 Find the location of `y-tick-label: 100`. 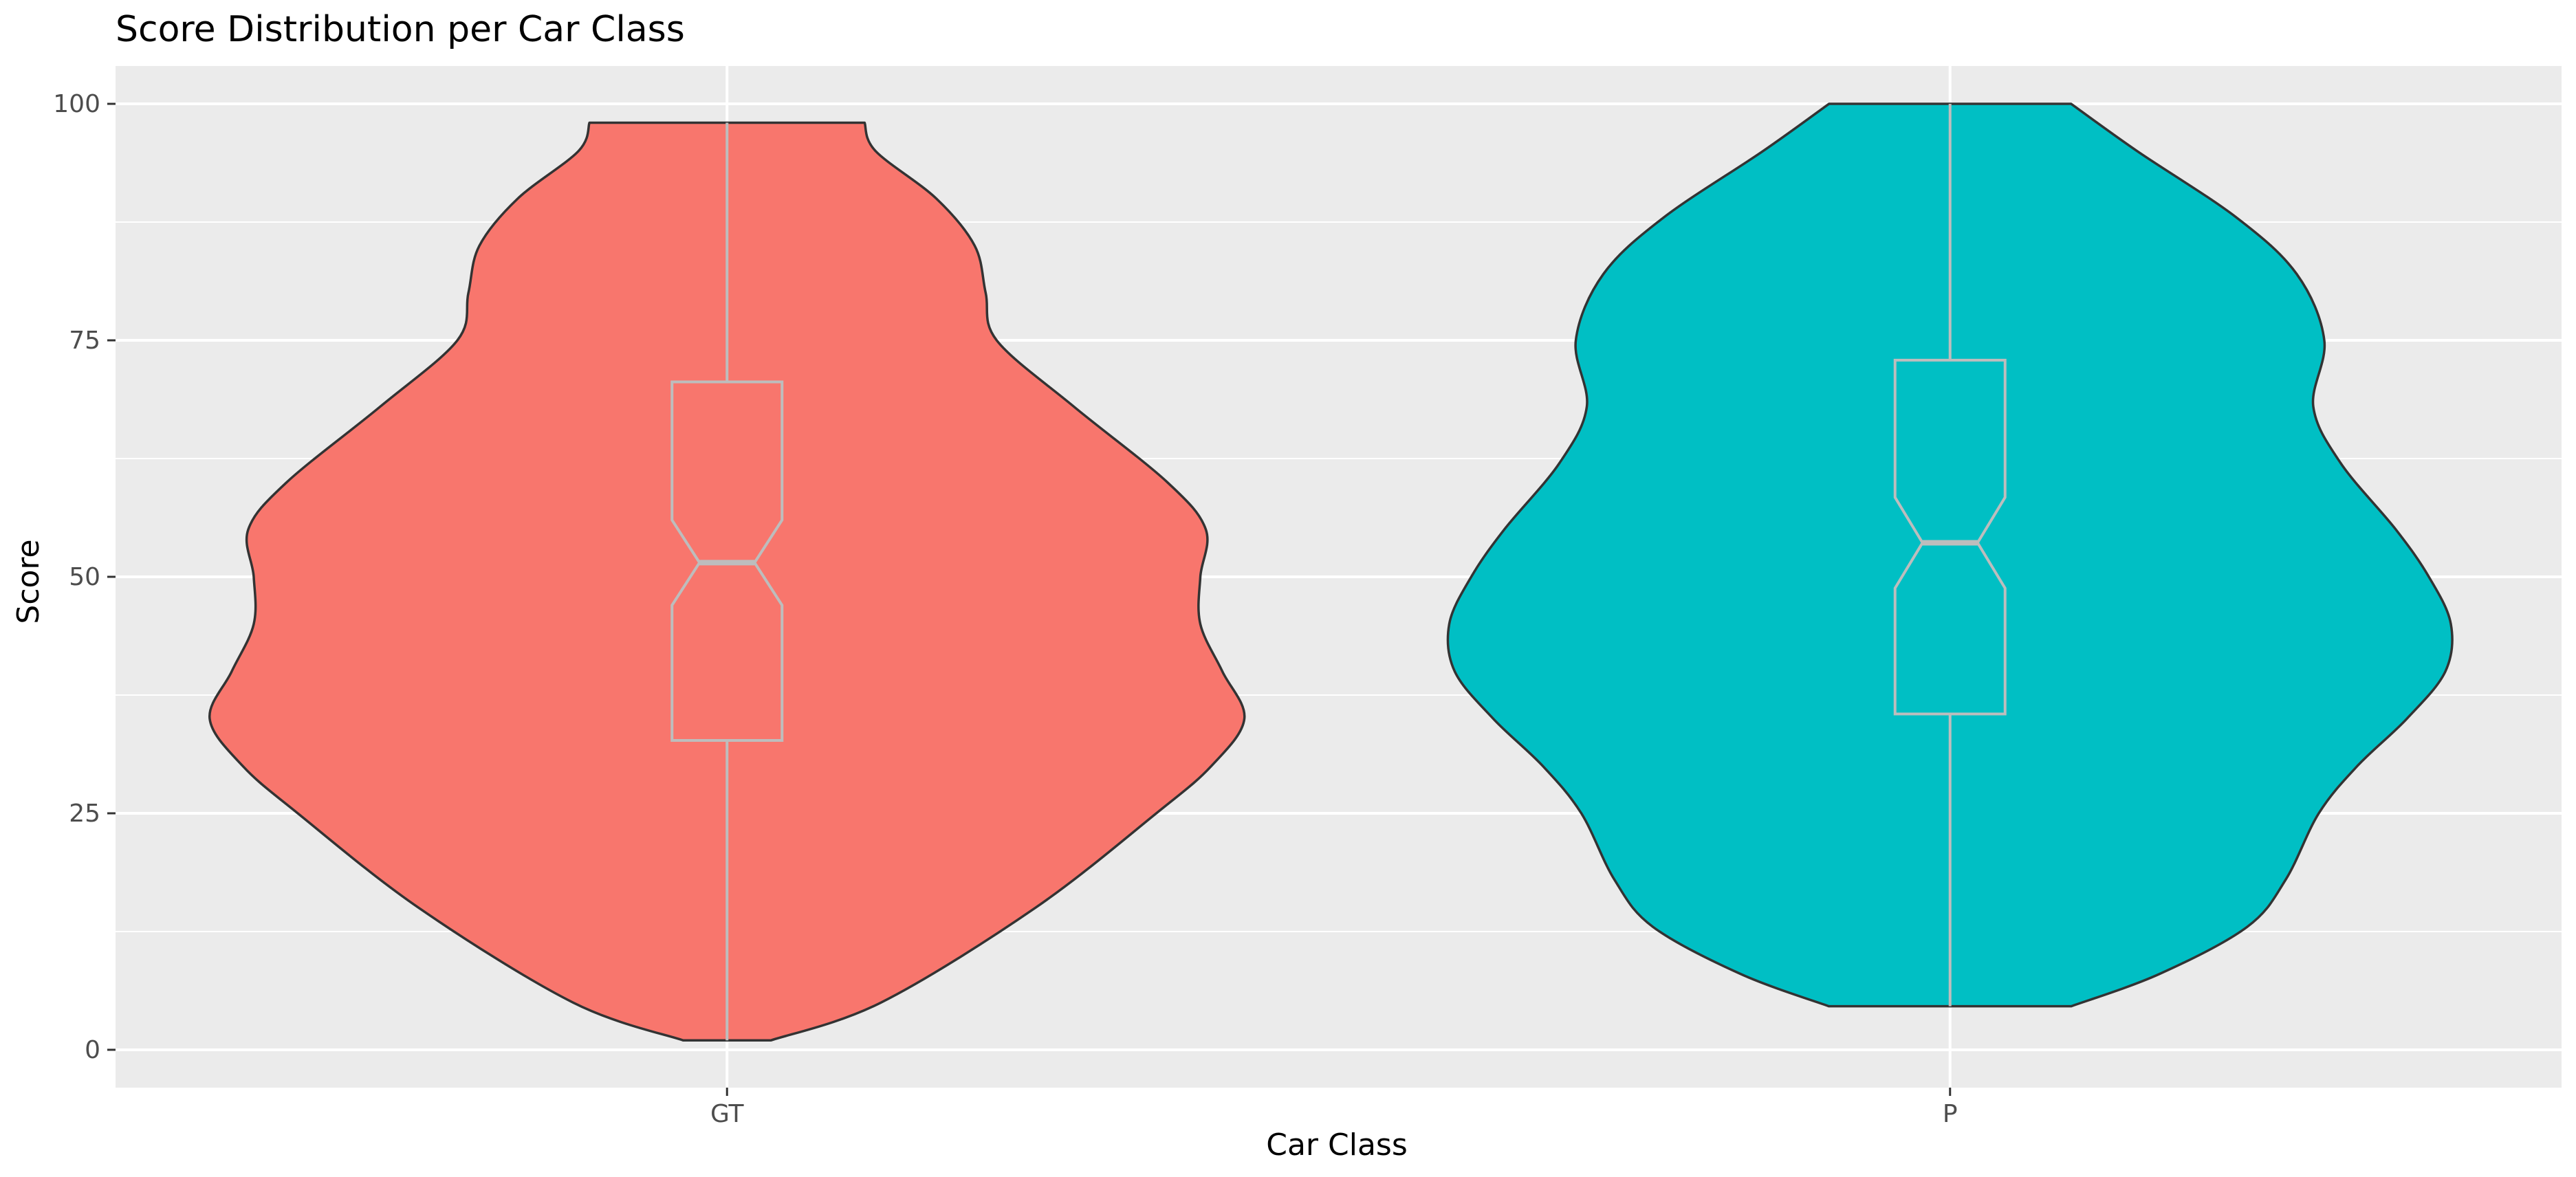

y-tick-label: 100 is located at coordinates (76, 104).